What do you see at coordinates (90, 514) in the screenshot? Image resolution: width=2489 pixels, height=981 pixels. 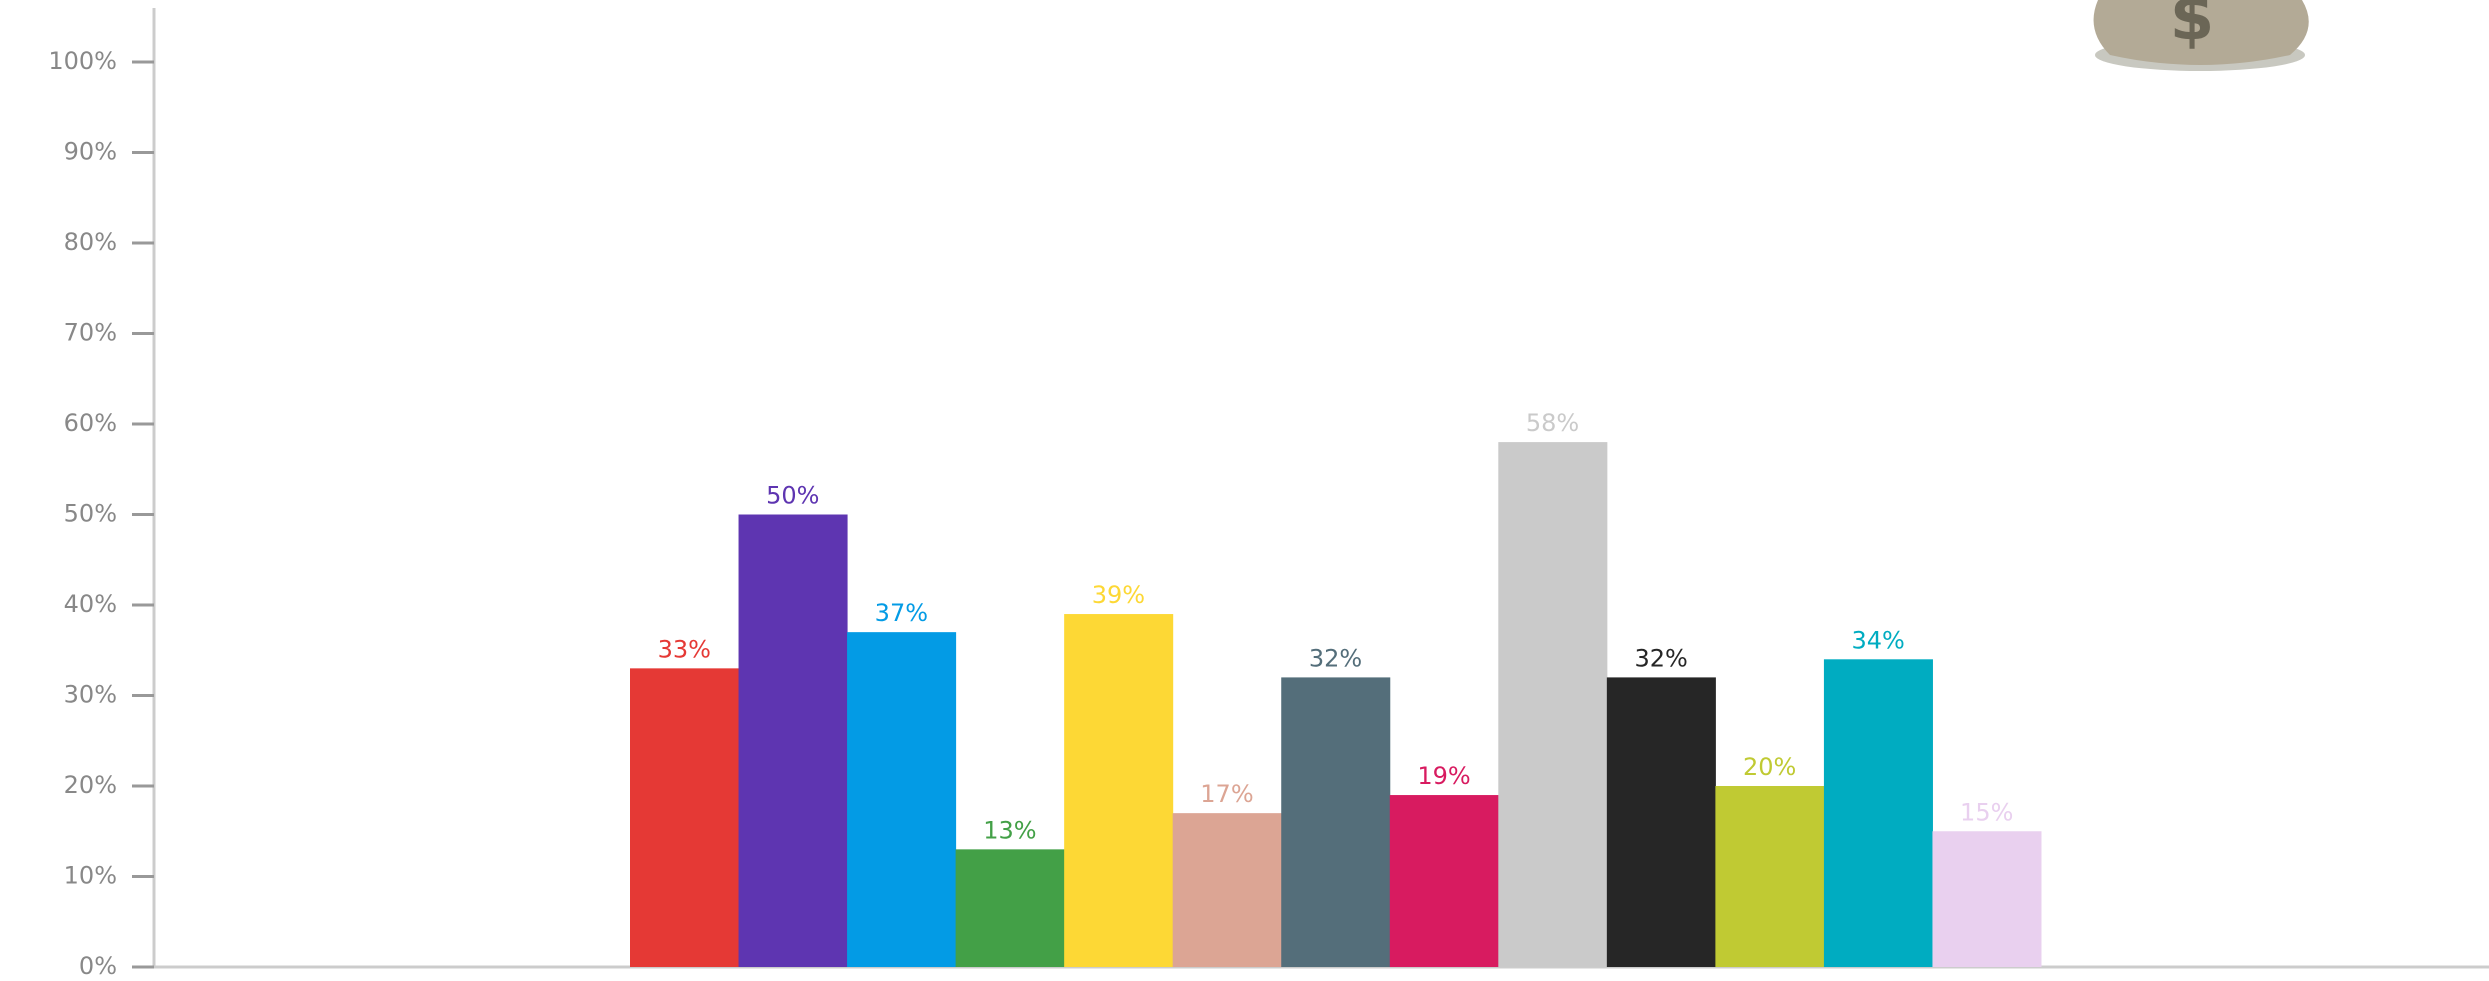 I see `y-tick-label: 50%` at bounding box center [90, 514].